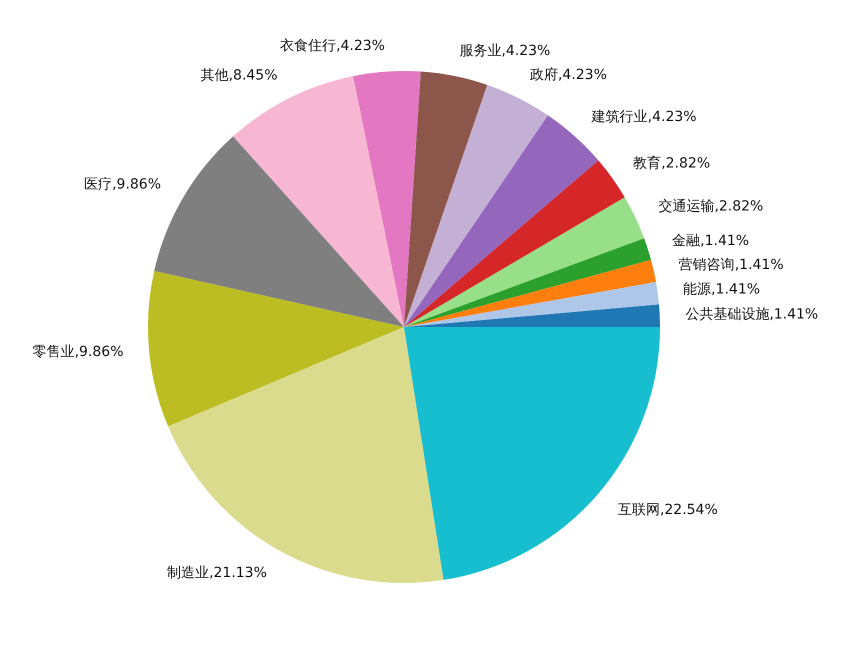  I want to click on slice-label: 其他,8.45%, so click(239, 75).